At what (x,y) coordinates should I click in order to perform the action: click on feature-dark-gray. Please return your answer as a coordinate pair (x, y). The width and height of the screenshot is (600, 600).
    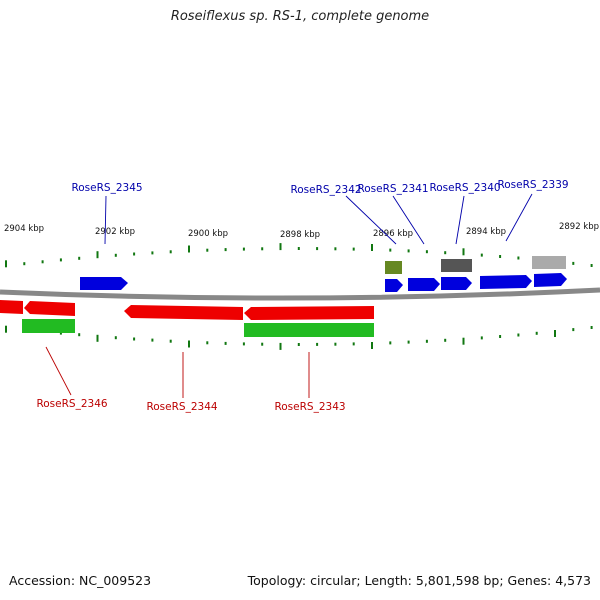
    Looking at the image, I should click on (456, 265).